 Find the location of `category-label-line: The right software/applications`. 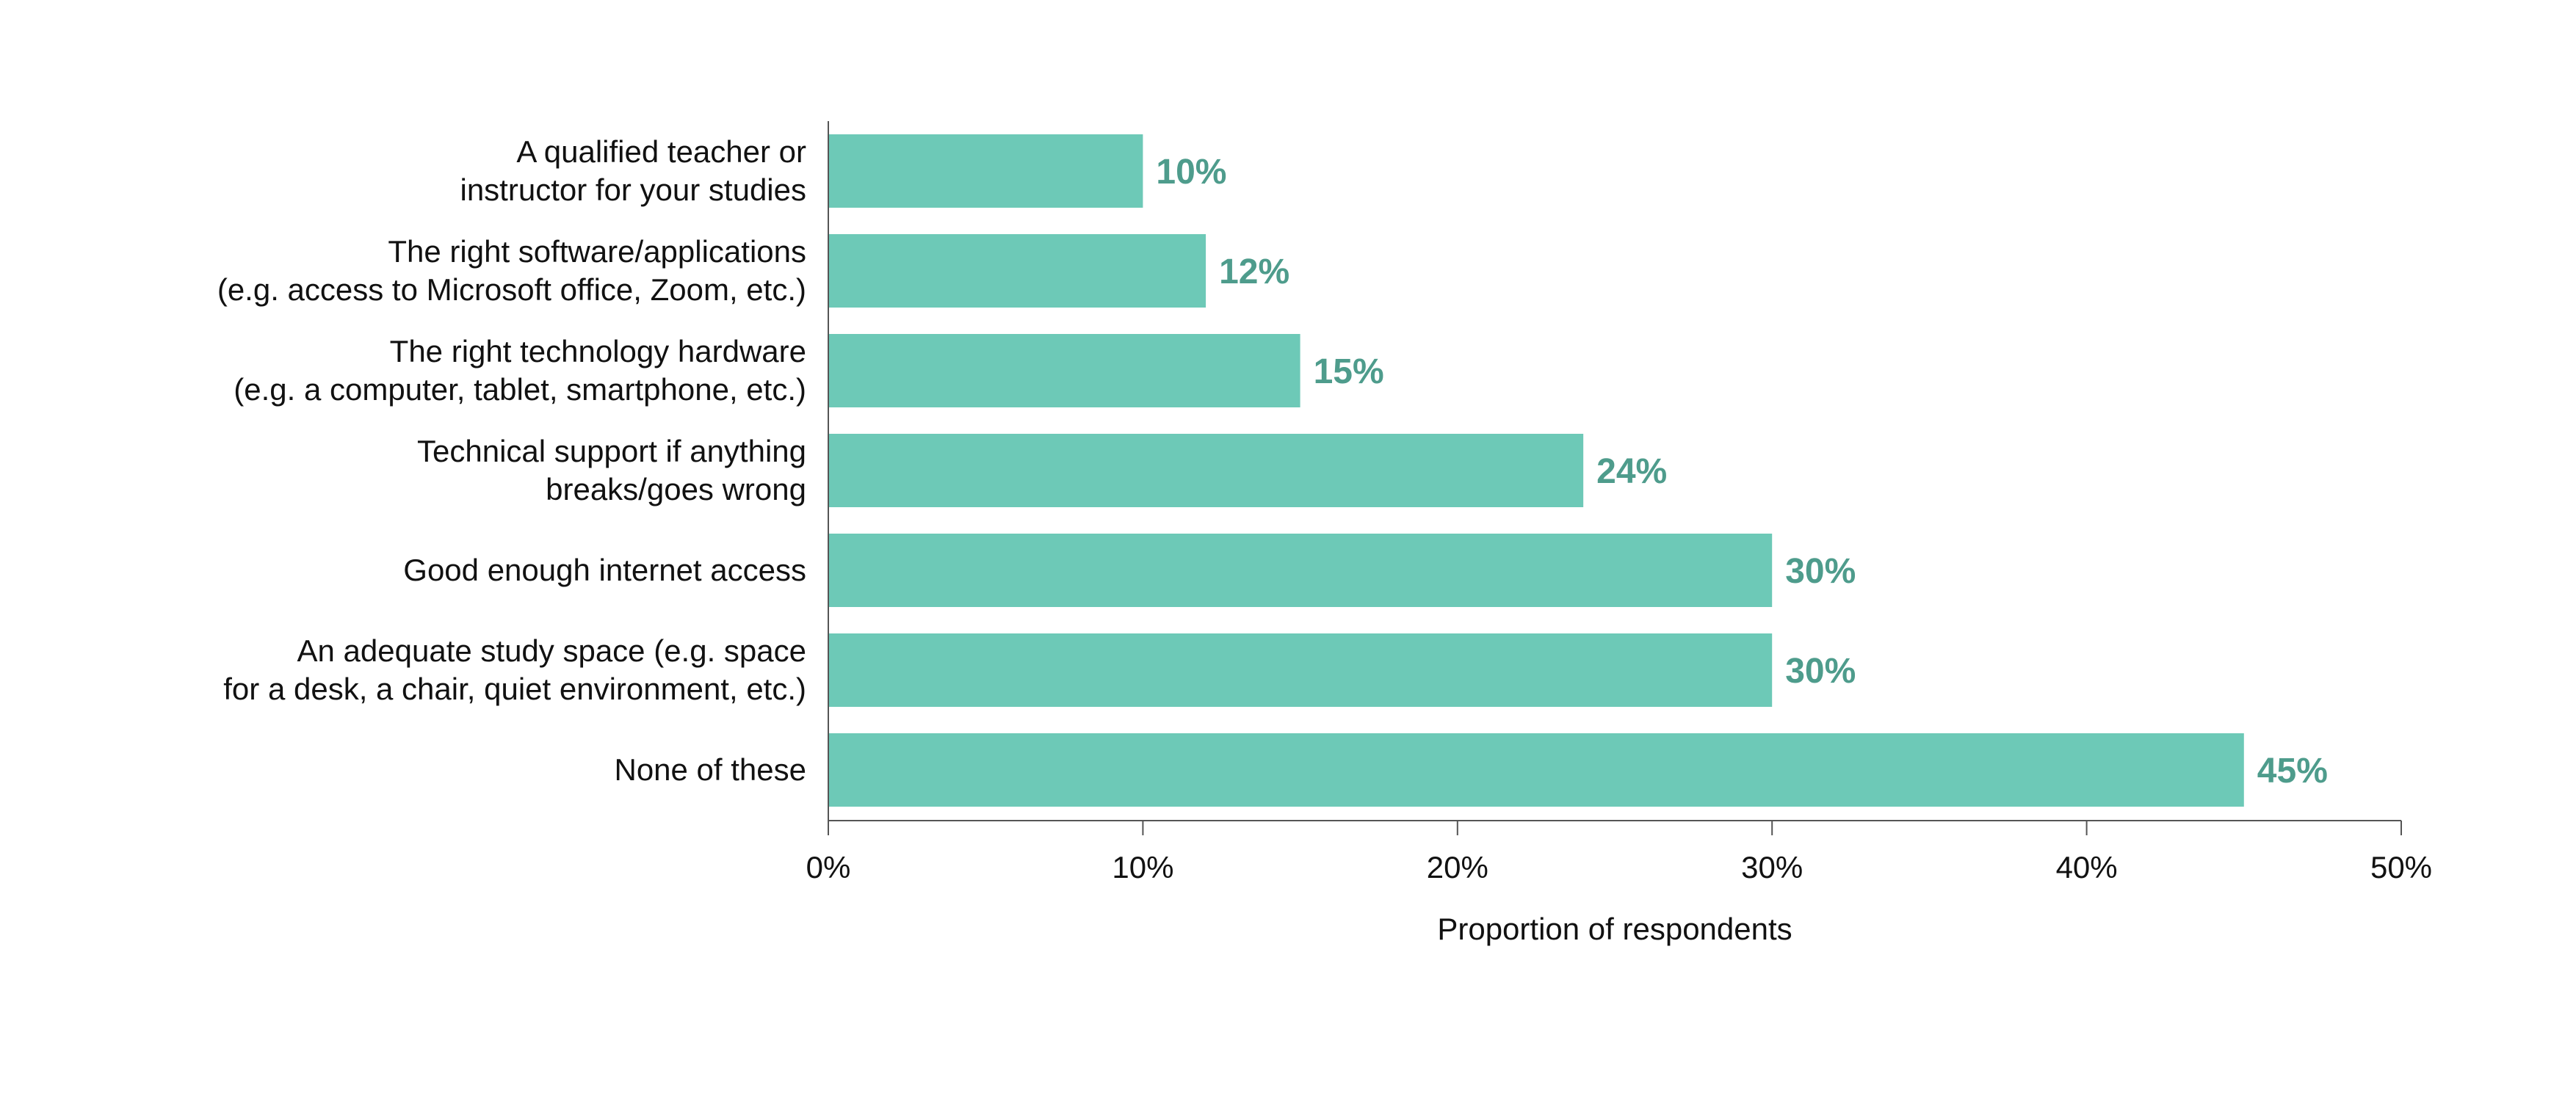

category-label-line: The right software/applications is located at coordinates (597, 251).